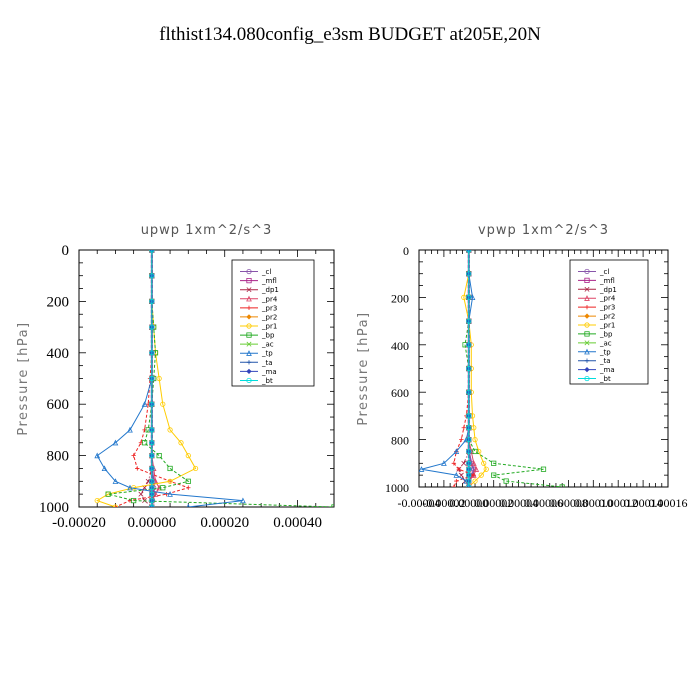 Image resolution: width=700 pixels, height=700 pixels. I want to click on x-tick-label: 0.00020, so click(224, 523).